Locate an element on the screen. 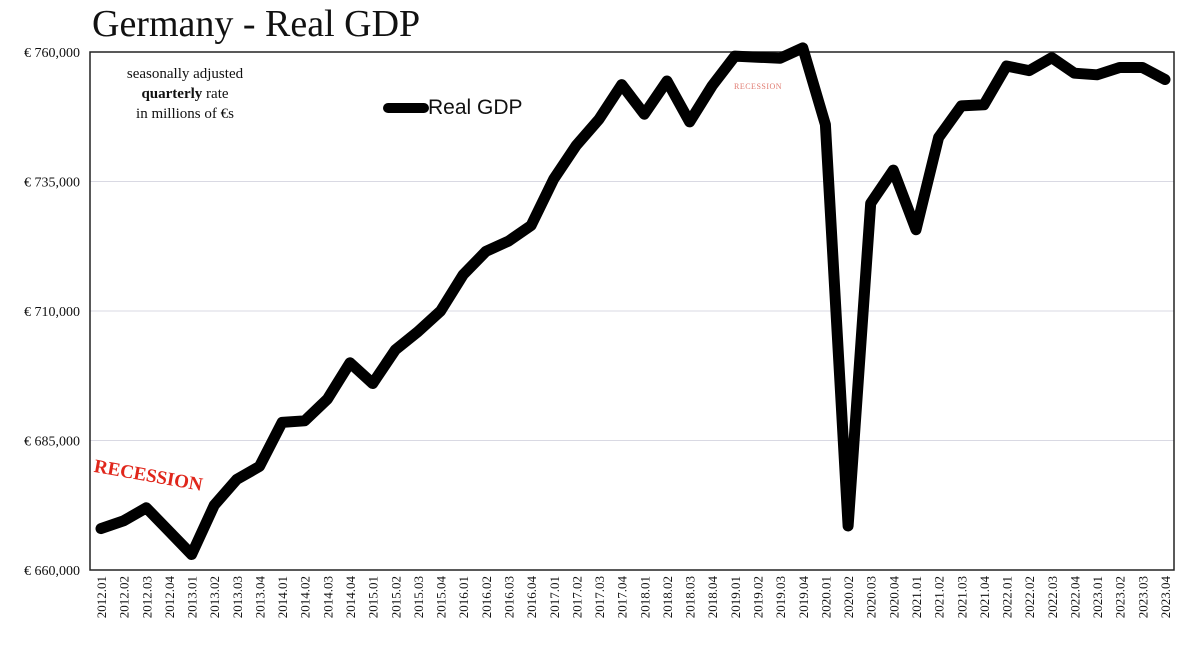  x-tick-label: 2016.03 is located at coordinates (508, 597).